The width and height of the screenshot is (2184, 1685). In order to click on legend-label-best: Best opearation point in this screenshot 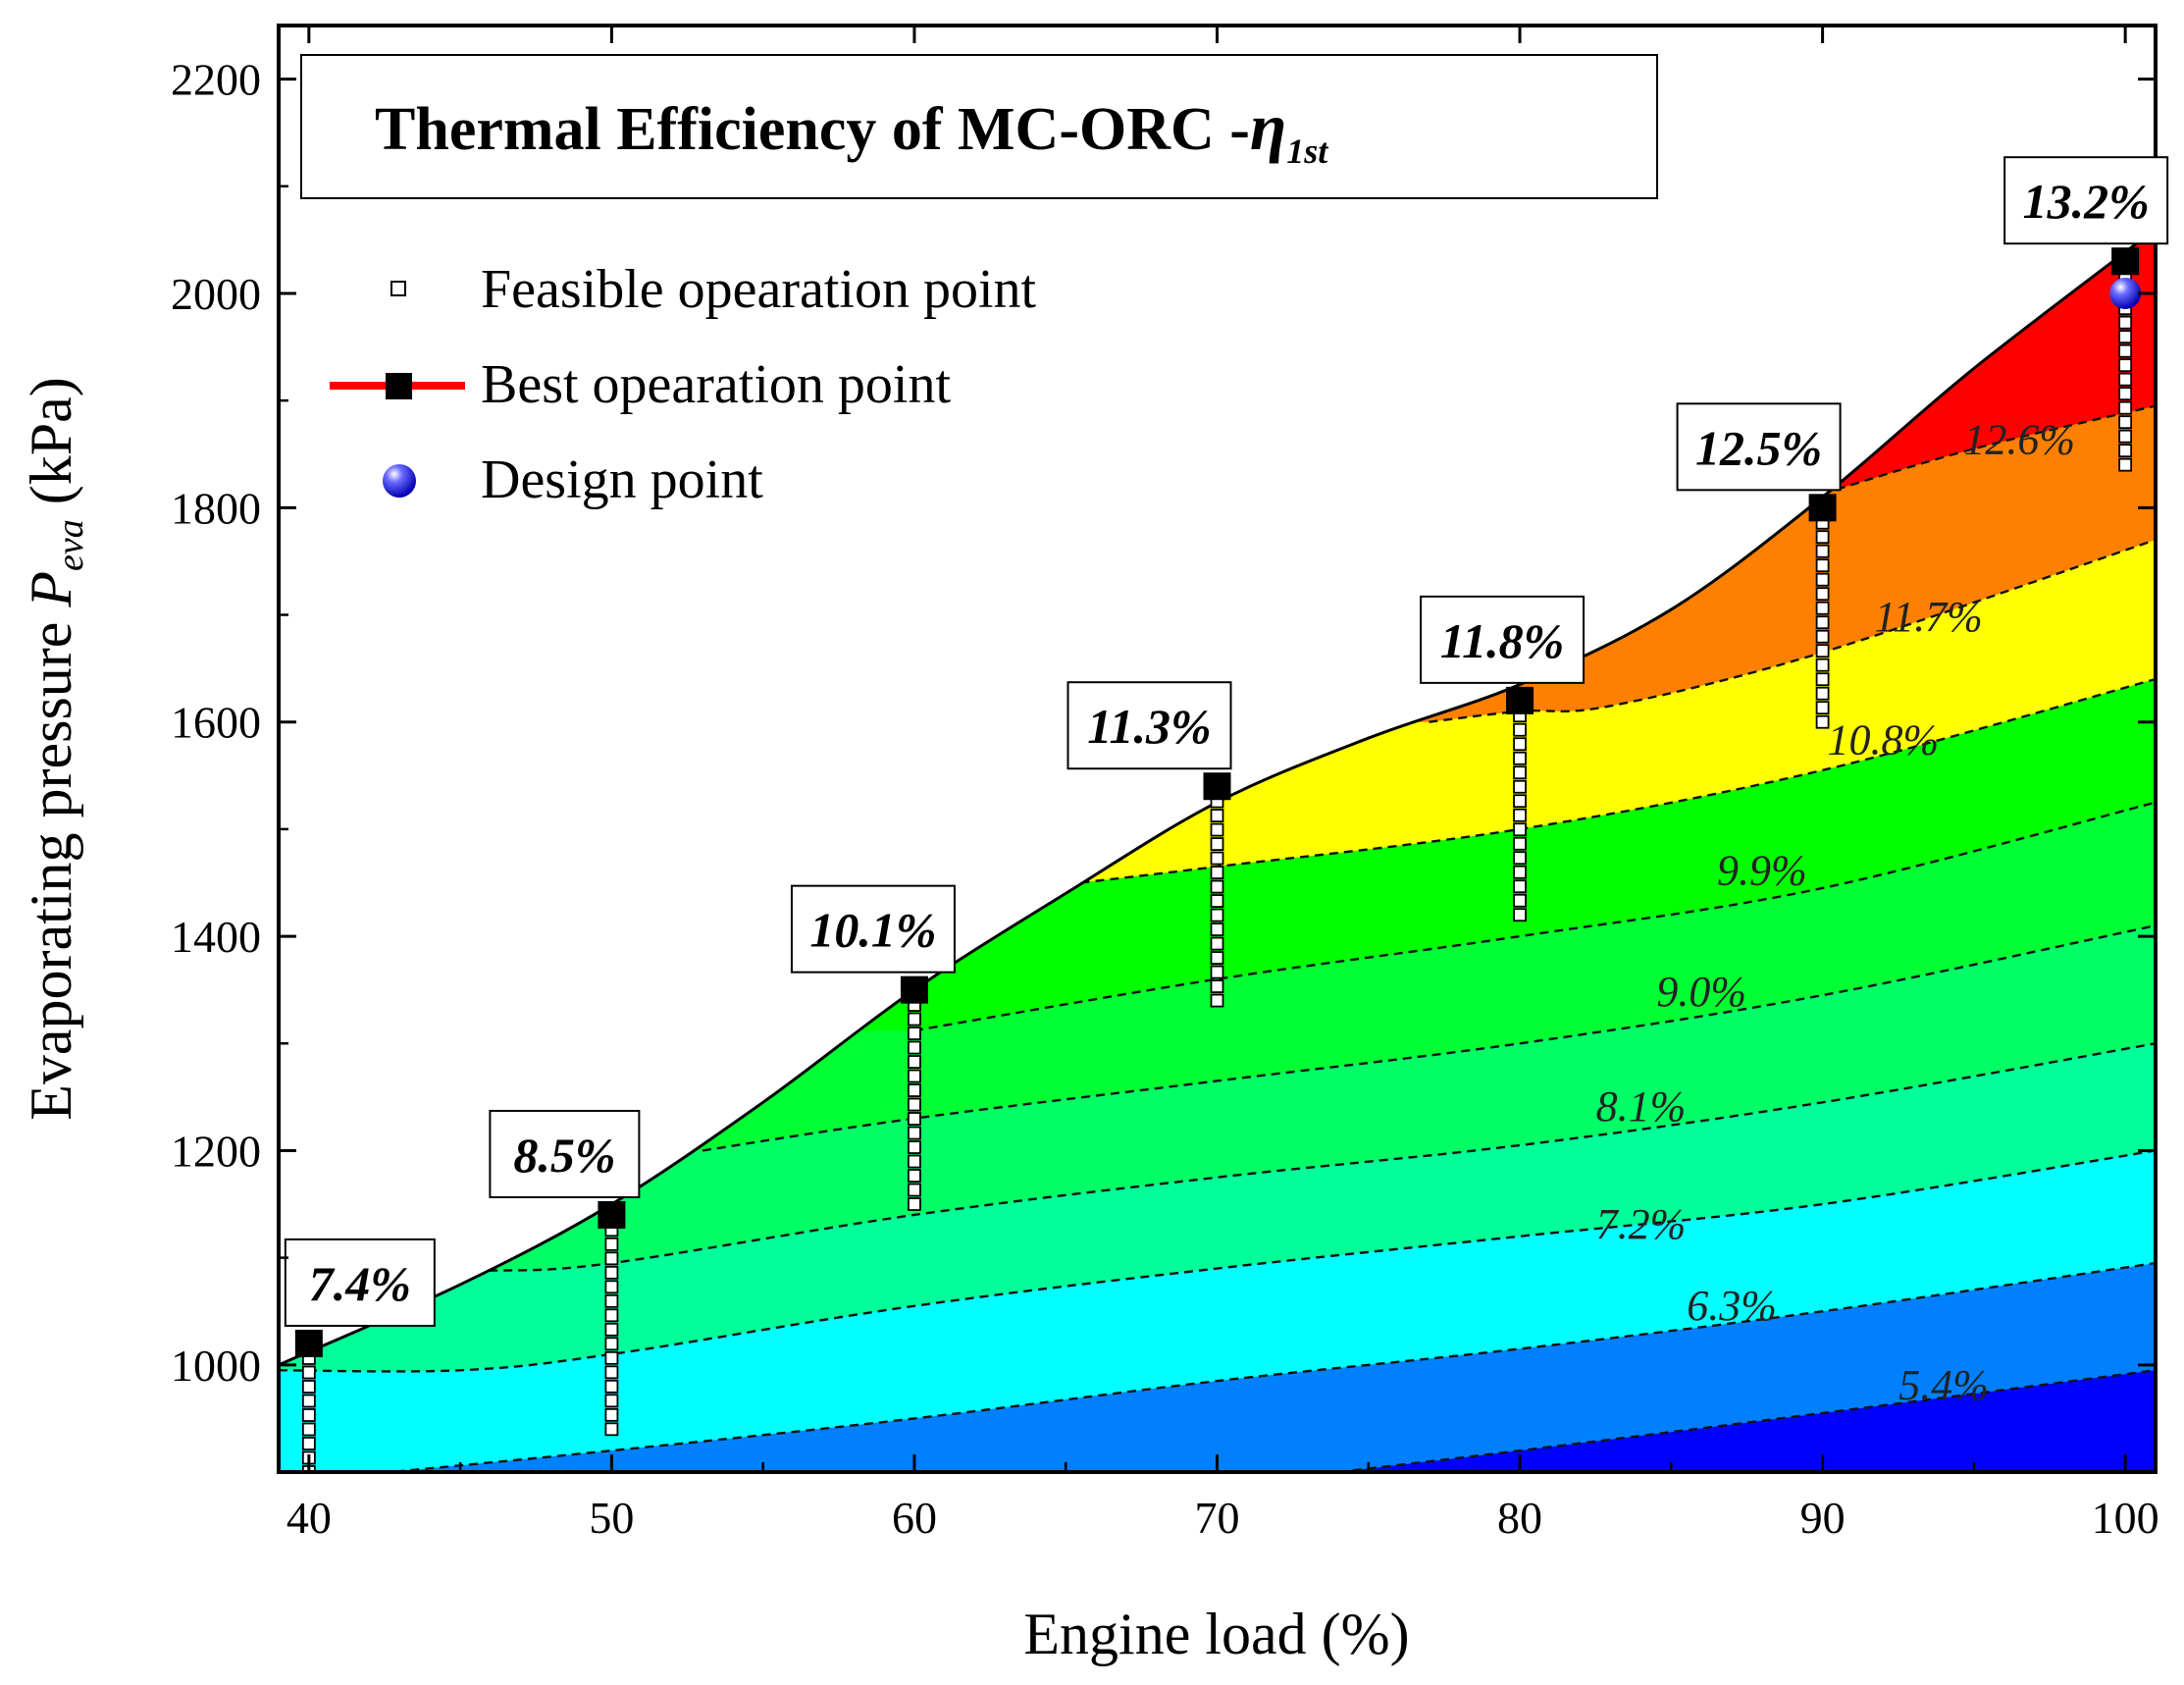, I will do `click(716, 384)`.